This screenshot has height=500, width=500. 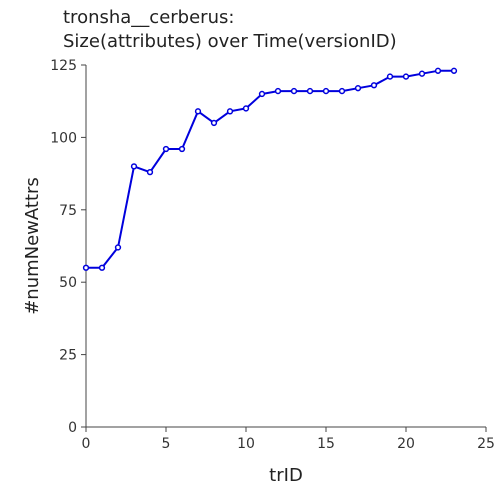 What do you see at coordinates (486, 444) in the screenshot?
I see `x-tick-label: 25` at bounding box center [486, 444].